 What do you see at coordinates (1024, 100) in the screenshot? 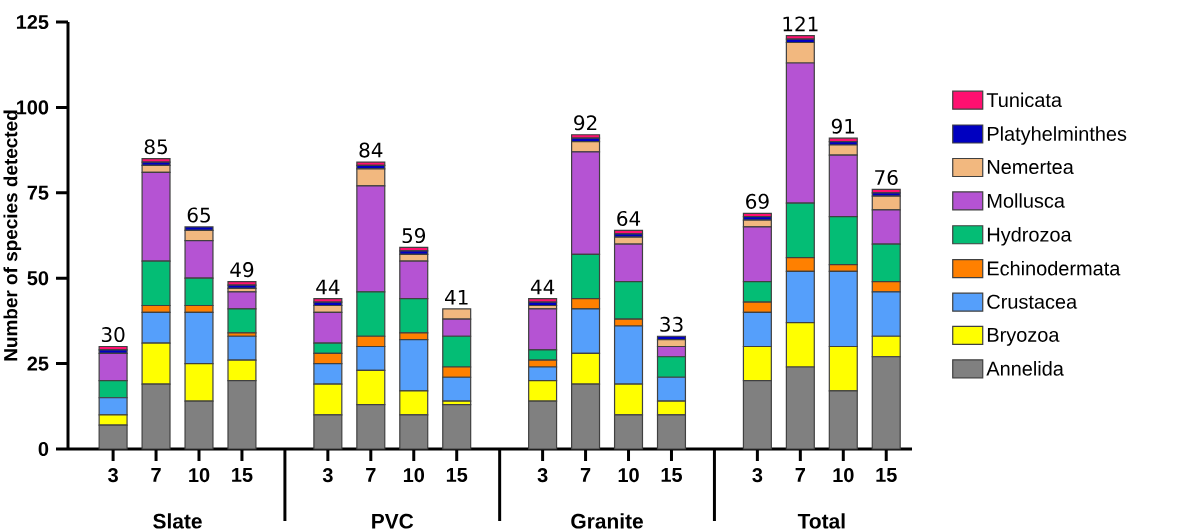
I see `legend-label: Tunicata` at bounding box center [1024, 100].